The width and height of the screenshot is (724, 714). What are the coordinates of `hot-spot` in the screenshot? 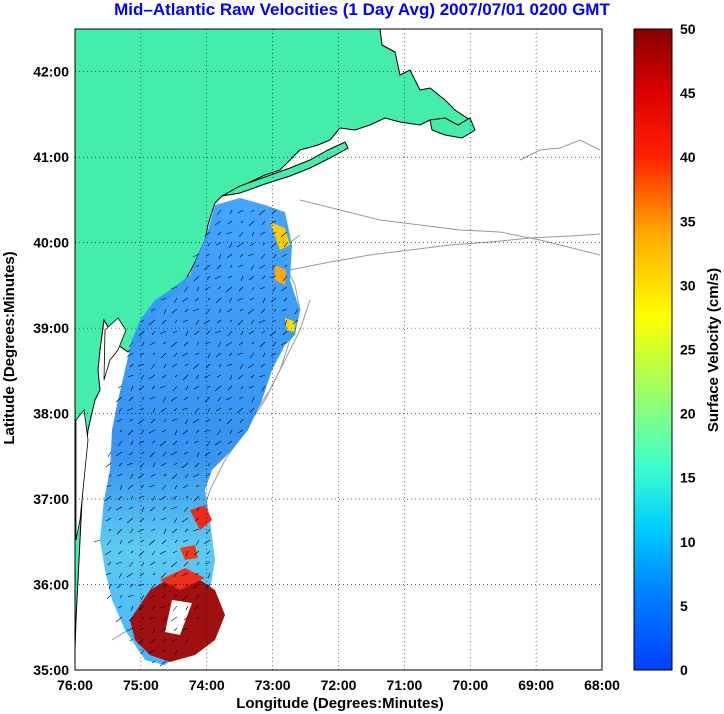 It's located at (189, 552).